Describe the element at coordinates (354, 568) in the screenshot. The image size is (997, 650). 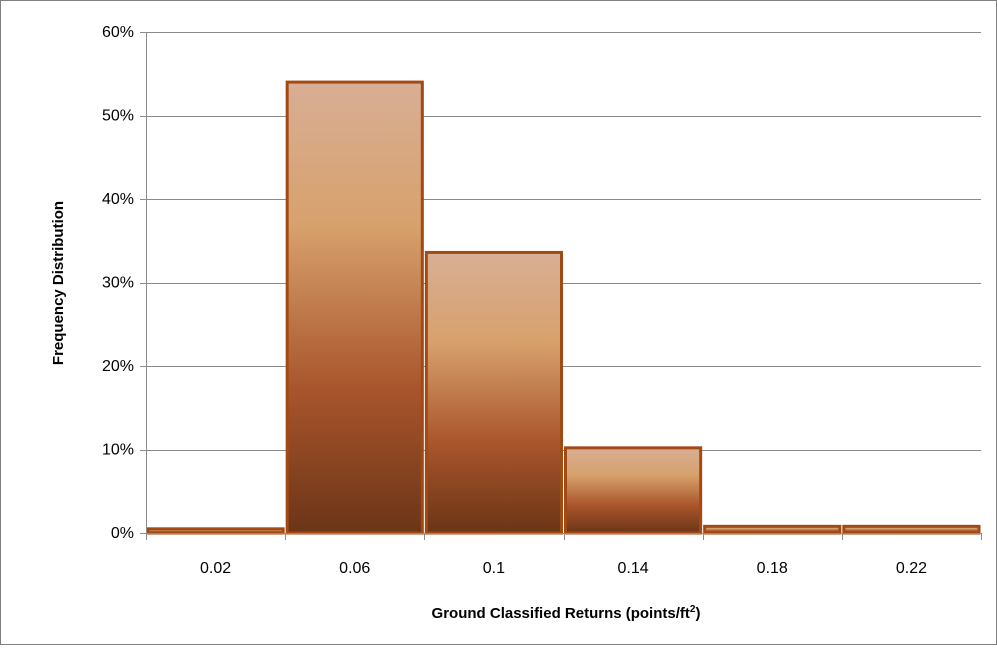
I see `x-tick-label: 0.06` at that location.